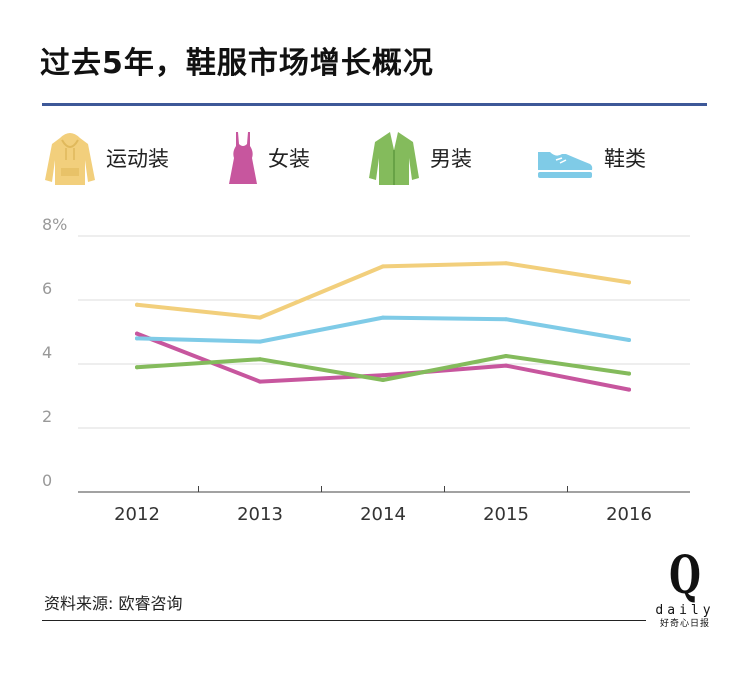 The width and height of the screenshot is (750, 674). What do you see at coordinates (237, 63) in the screenshot?
I see `chart-title: 过去5年，鞋服市场增长概况` at bounding box center [237, 63].